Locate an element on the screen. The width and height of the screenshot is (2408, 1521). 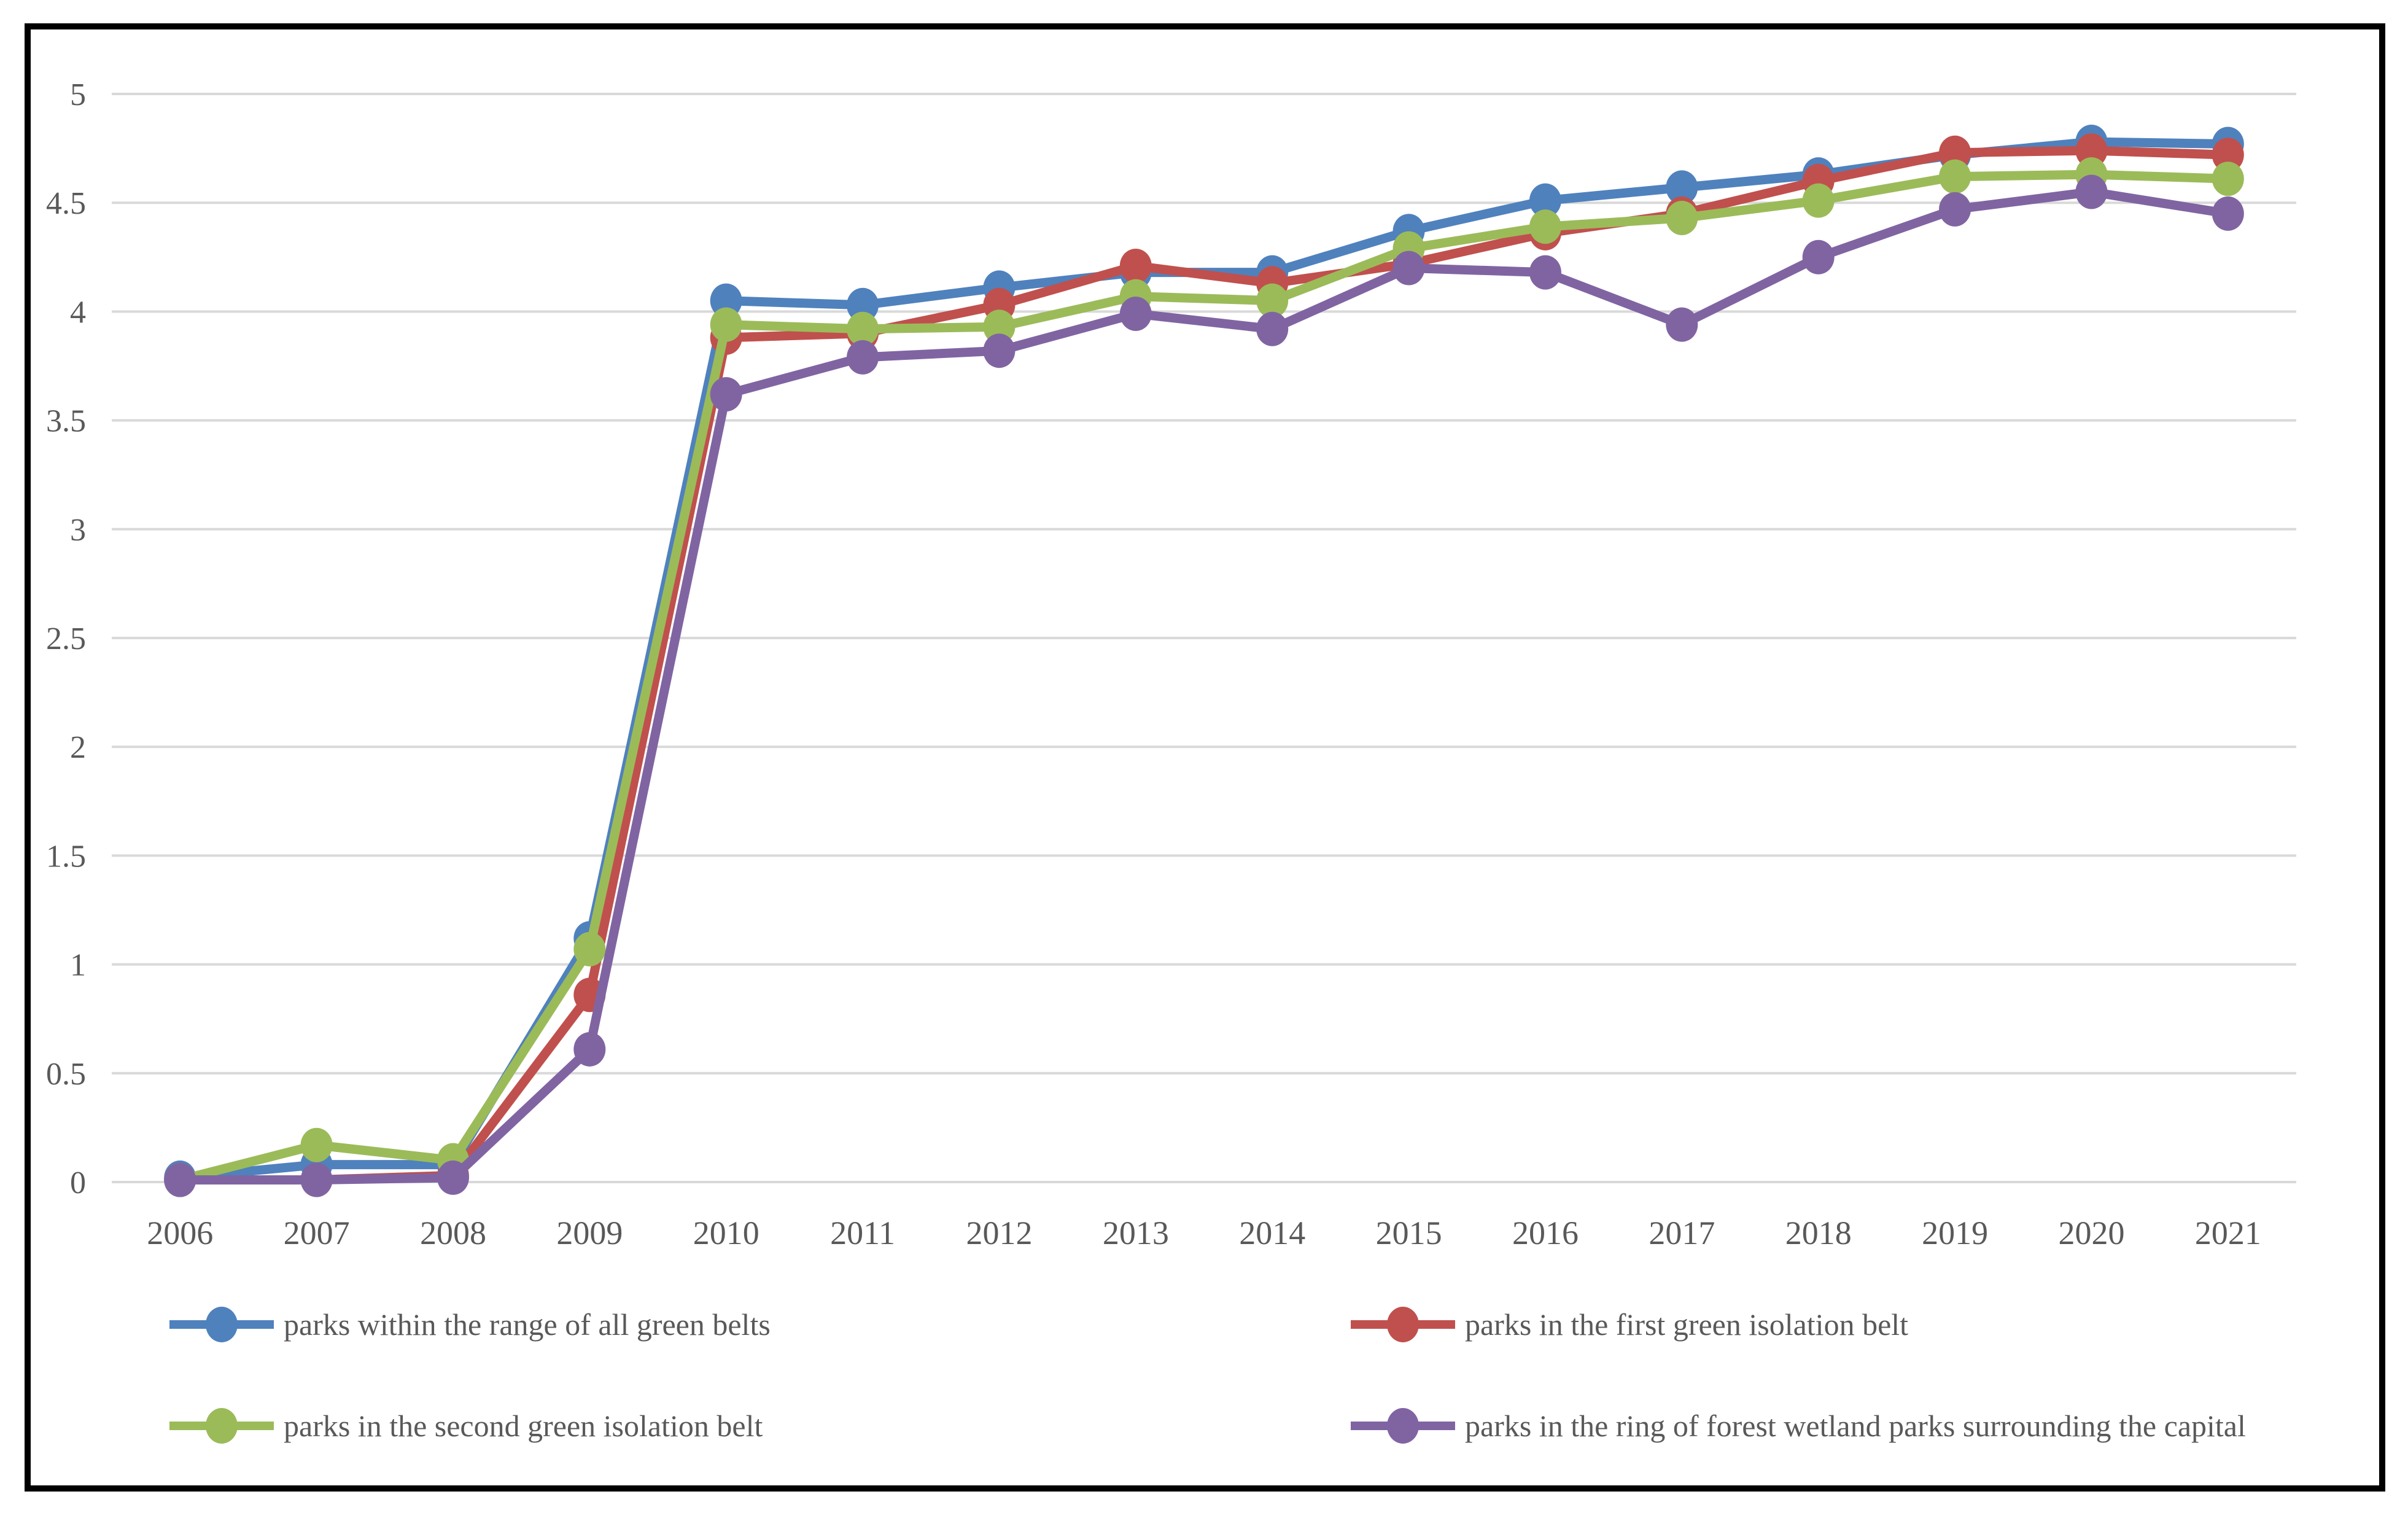
legend-marker-green is located at coordinates (222, 1425).